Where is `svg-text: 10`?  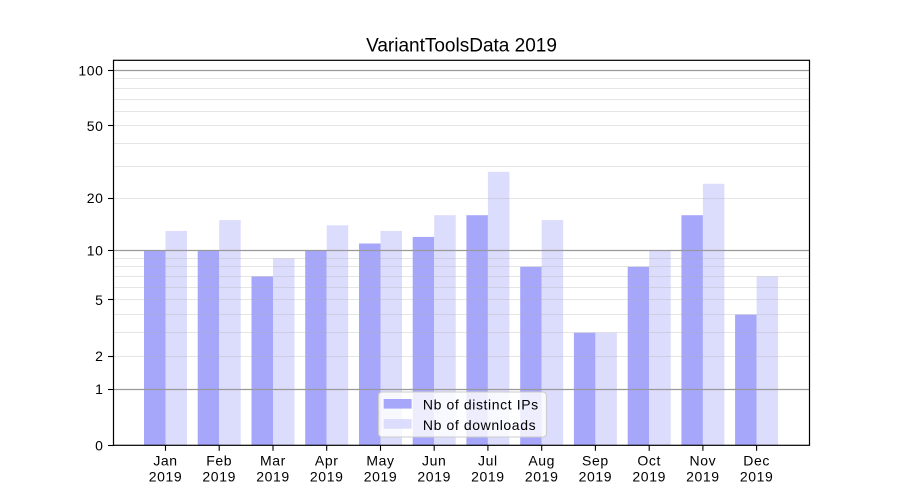
svg-text: 10 is located at coordinates (95, 251).